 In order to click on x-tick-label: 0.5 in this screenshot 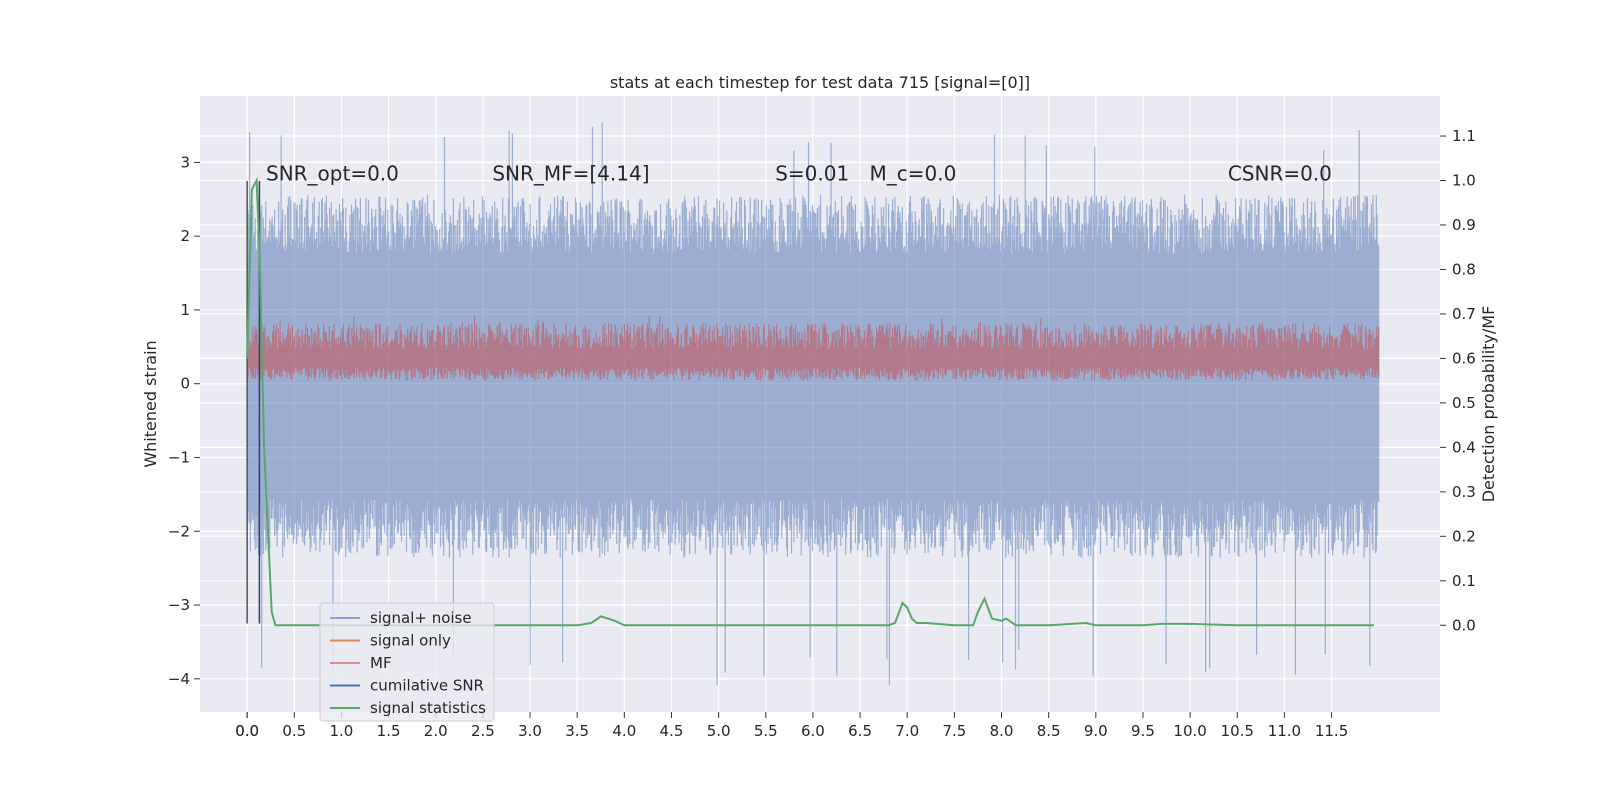, I will do `click(294, 731)`.